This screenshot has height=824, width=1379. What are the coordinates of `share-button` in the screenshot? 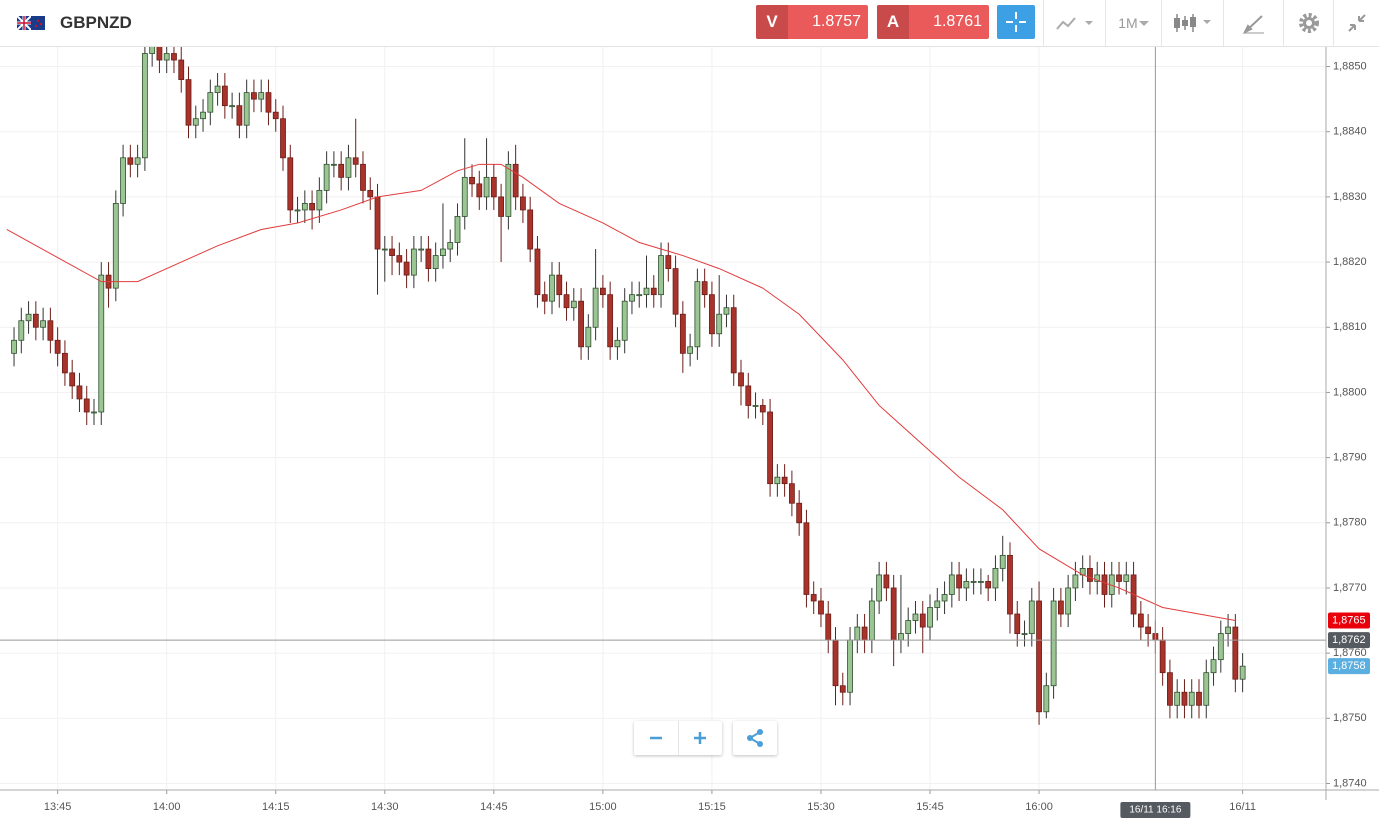 It's located at (755, 738).